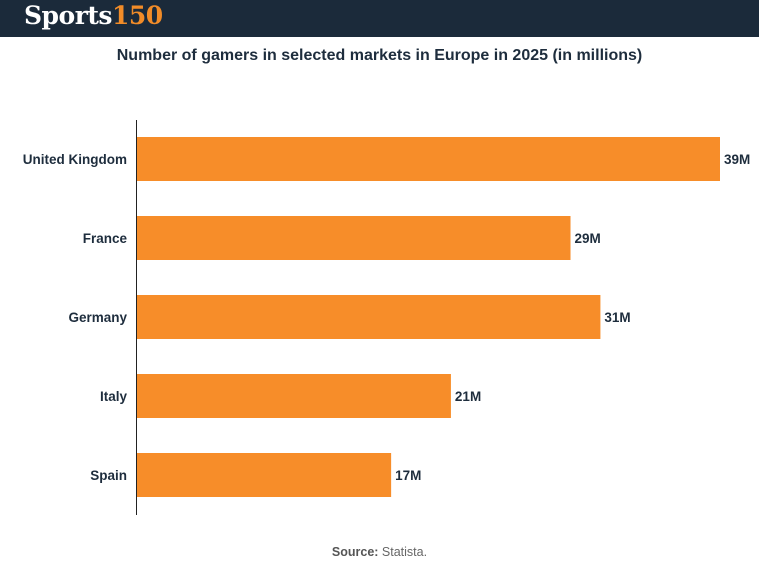  What do you see at coordinates (369, 317) in the screenshot?
I see `bar-germany` at bounding box center [369, 317].